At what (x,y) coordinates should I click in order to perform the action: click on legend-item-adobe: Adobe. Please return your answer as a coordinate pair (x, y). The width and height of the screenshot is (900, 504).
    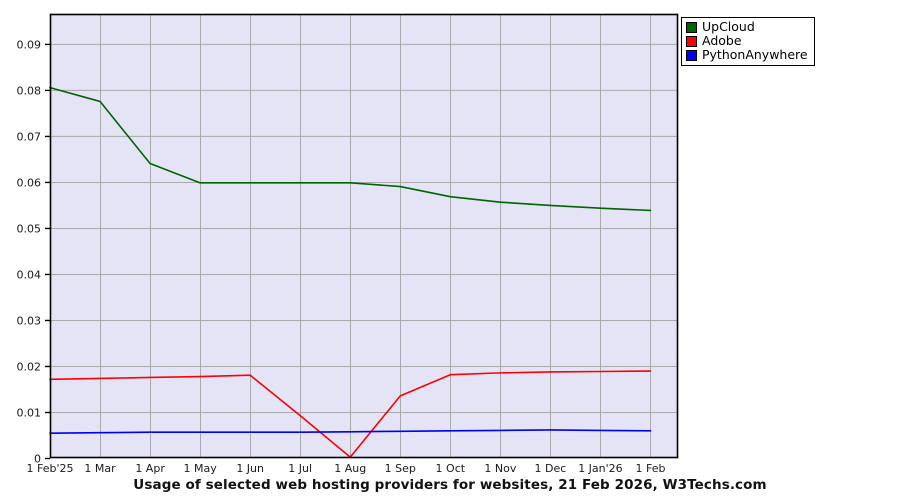
    Looking at the image, I should click on (747, 41).